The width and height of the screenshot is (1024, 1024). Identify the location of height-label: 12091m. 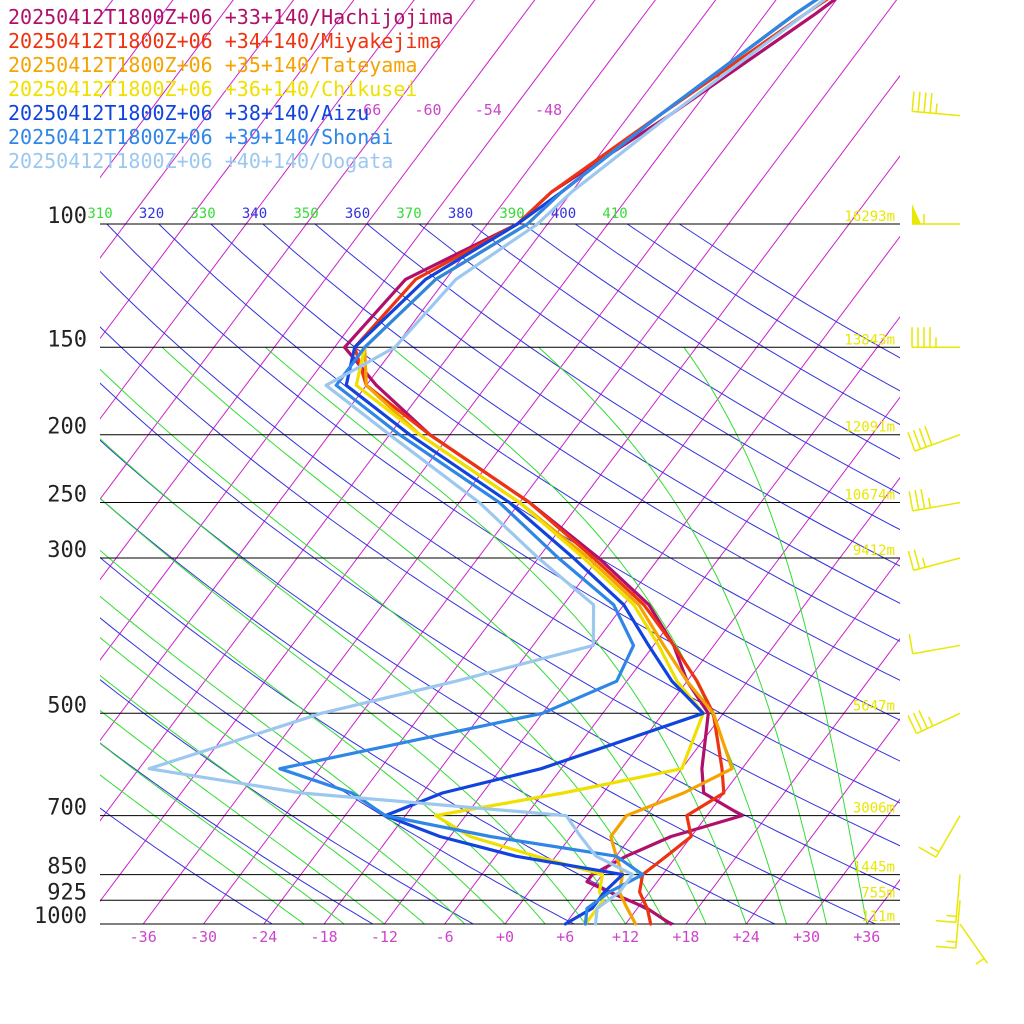
(869, 428).